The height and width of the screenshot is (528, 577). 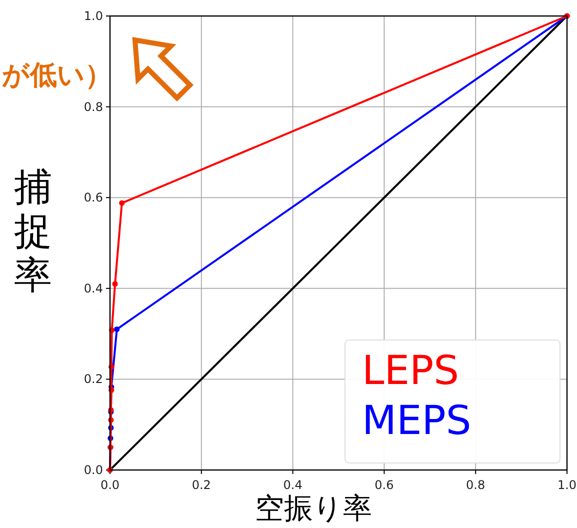 I want to click on x-tick-label: 0.2, so click(x=201, y=485).